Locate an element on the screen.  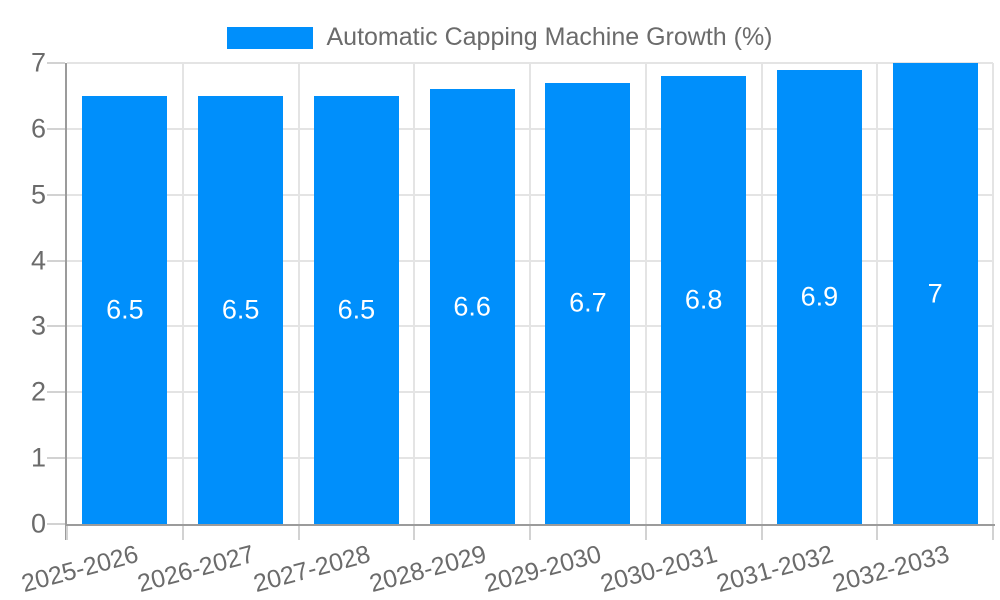
bar-value-label: 6.9 is located at coordinates (819, 296).